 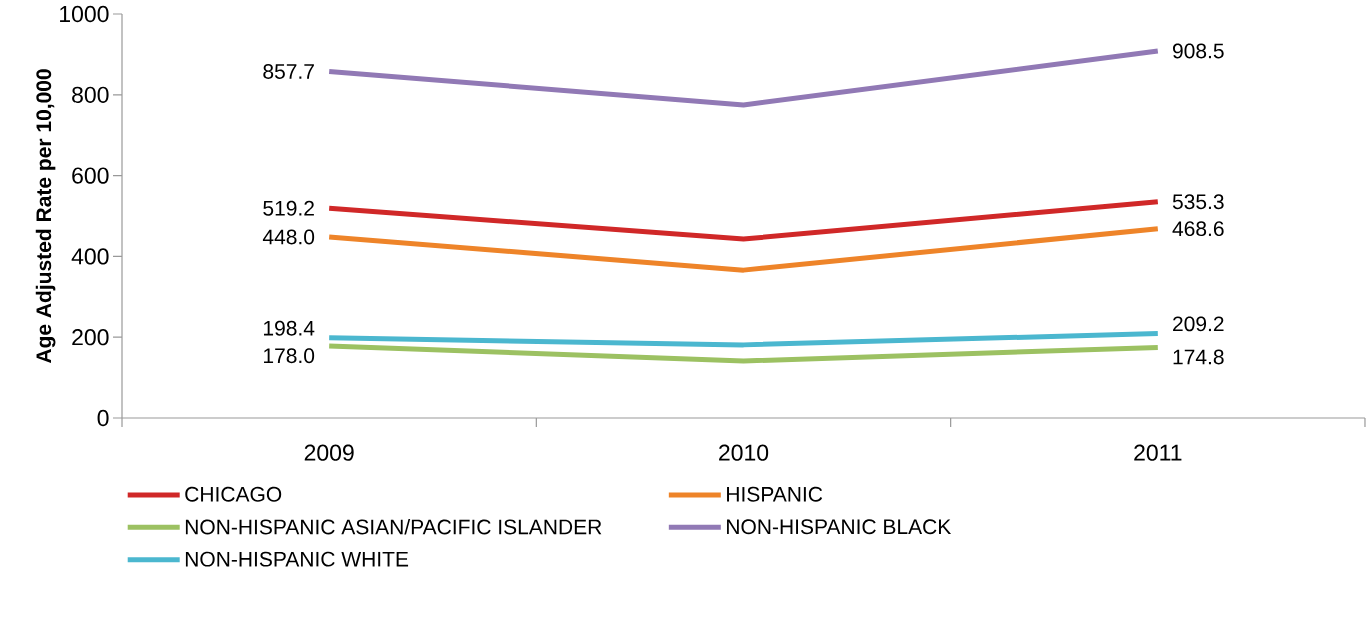 I want to click on data-label: 535.3, so click(x=1198, y=202).